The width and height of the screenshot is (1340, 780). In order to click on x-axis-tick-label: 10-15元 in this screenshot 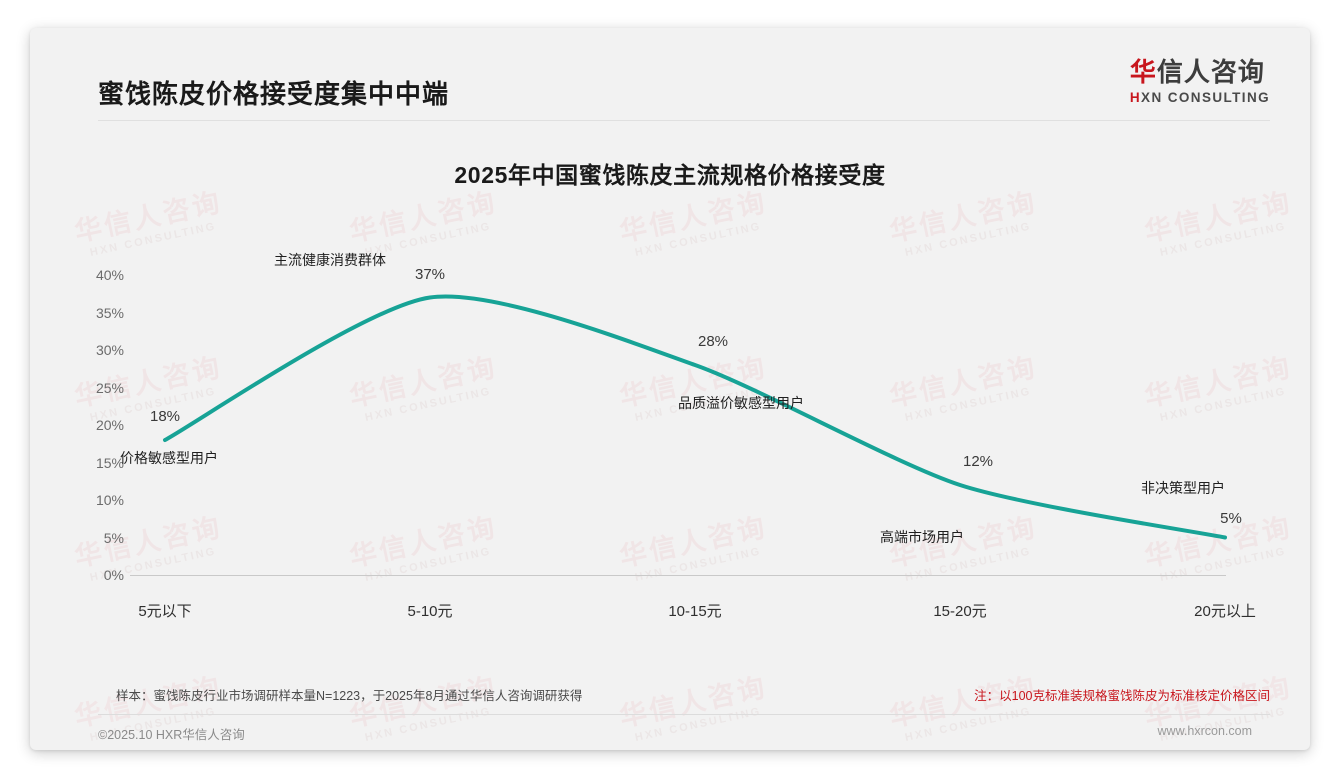, I will do `click(695, 611)`.